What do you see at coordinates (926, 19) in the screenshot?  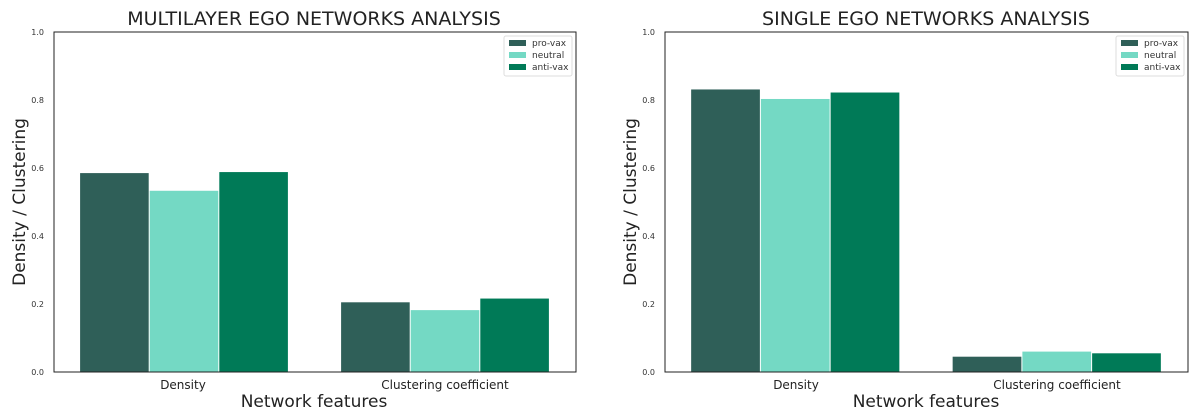 I see `chart-title: SINGLE EGO NETWORKS ANALYSIS` at bounding box center [926, 19].